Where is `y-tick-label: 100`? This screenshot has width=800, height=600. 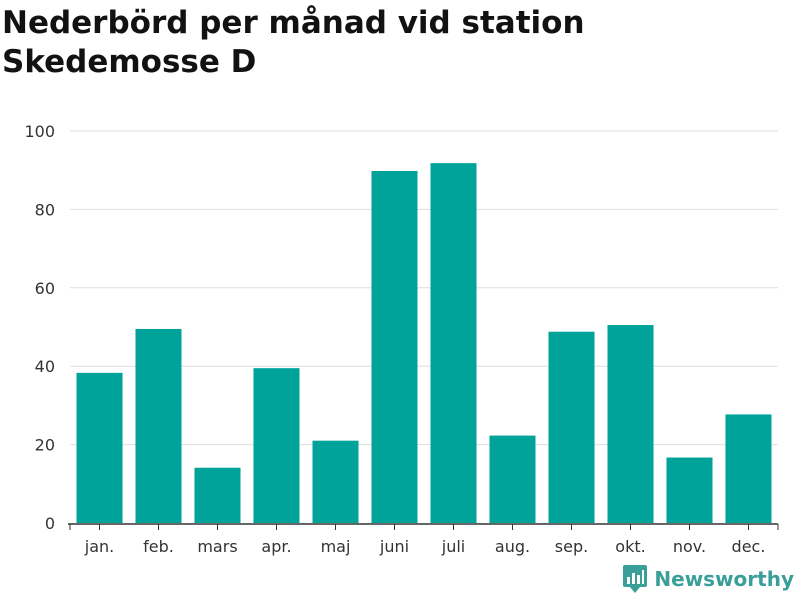
y-tick-label: 100 is located at coordinates (39, 131).